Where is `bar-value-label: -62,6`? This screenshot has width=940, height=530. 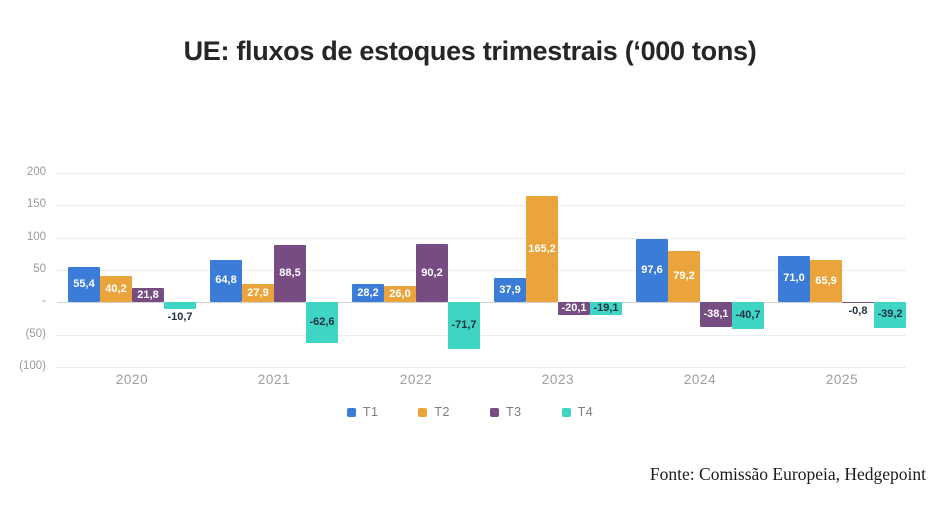
bar-value-label: -62,6 is located at coordinates (322, 322).